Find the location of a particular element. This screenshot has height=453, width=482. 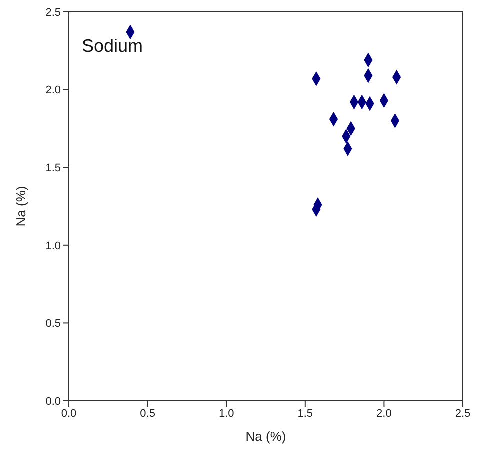

y-tick-label: 2.0 is located at coordinates (53, 90).